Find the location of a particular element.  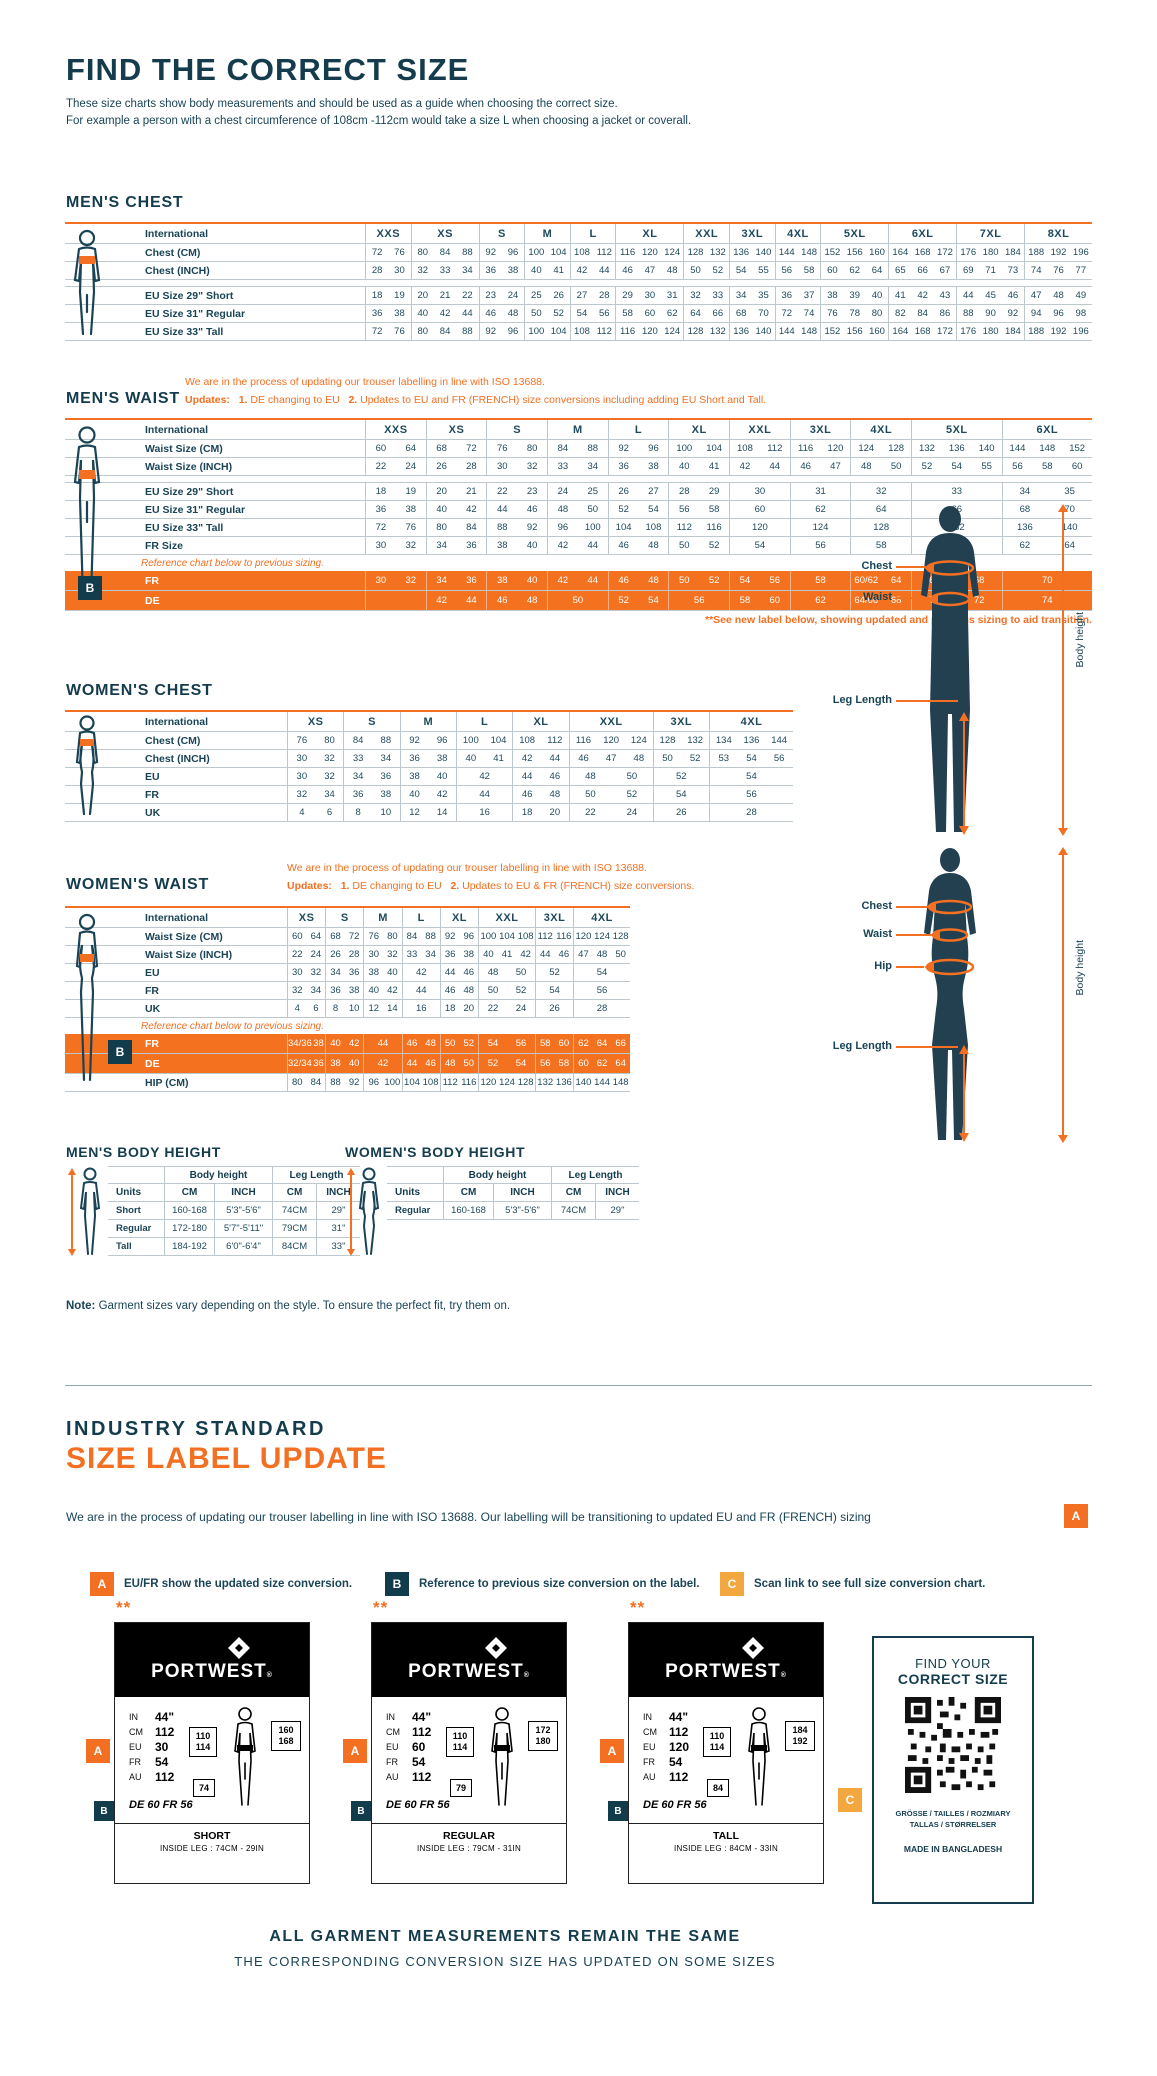

table-header-row: International XXS XS S M L XL XXL 3XL 4XL 5XL 6XL is located at coordinates (578, 430).